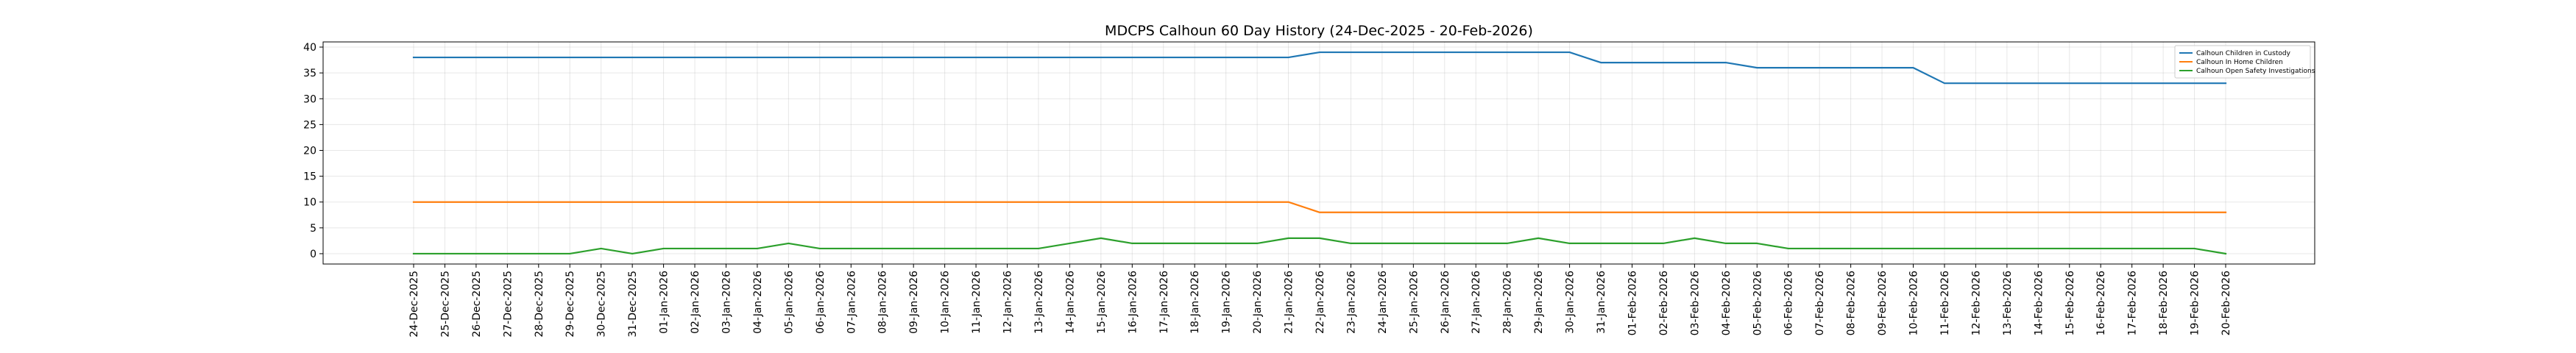  Describe the element at coordinates (1414, 303) in the screenshot. I see `x-tick-label: 25-Jan-2026` at that location.